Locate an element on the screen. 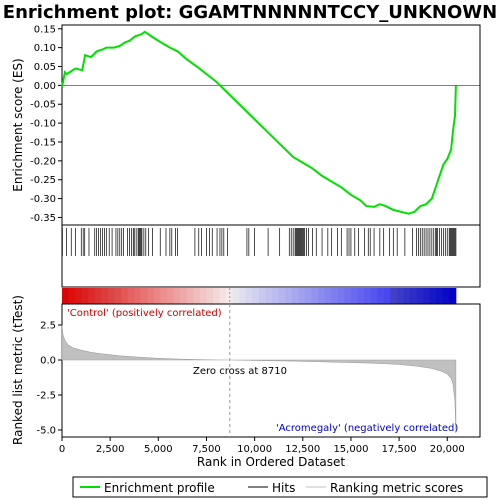  es-y-tick-label: 0.15 is located at coordinates (45, 29).